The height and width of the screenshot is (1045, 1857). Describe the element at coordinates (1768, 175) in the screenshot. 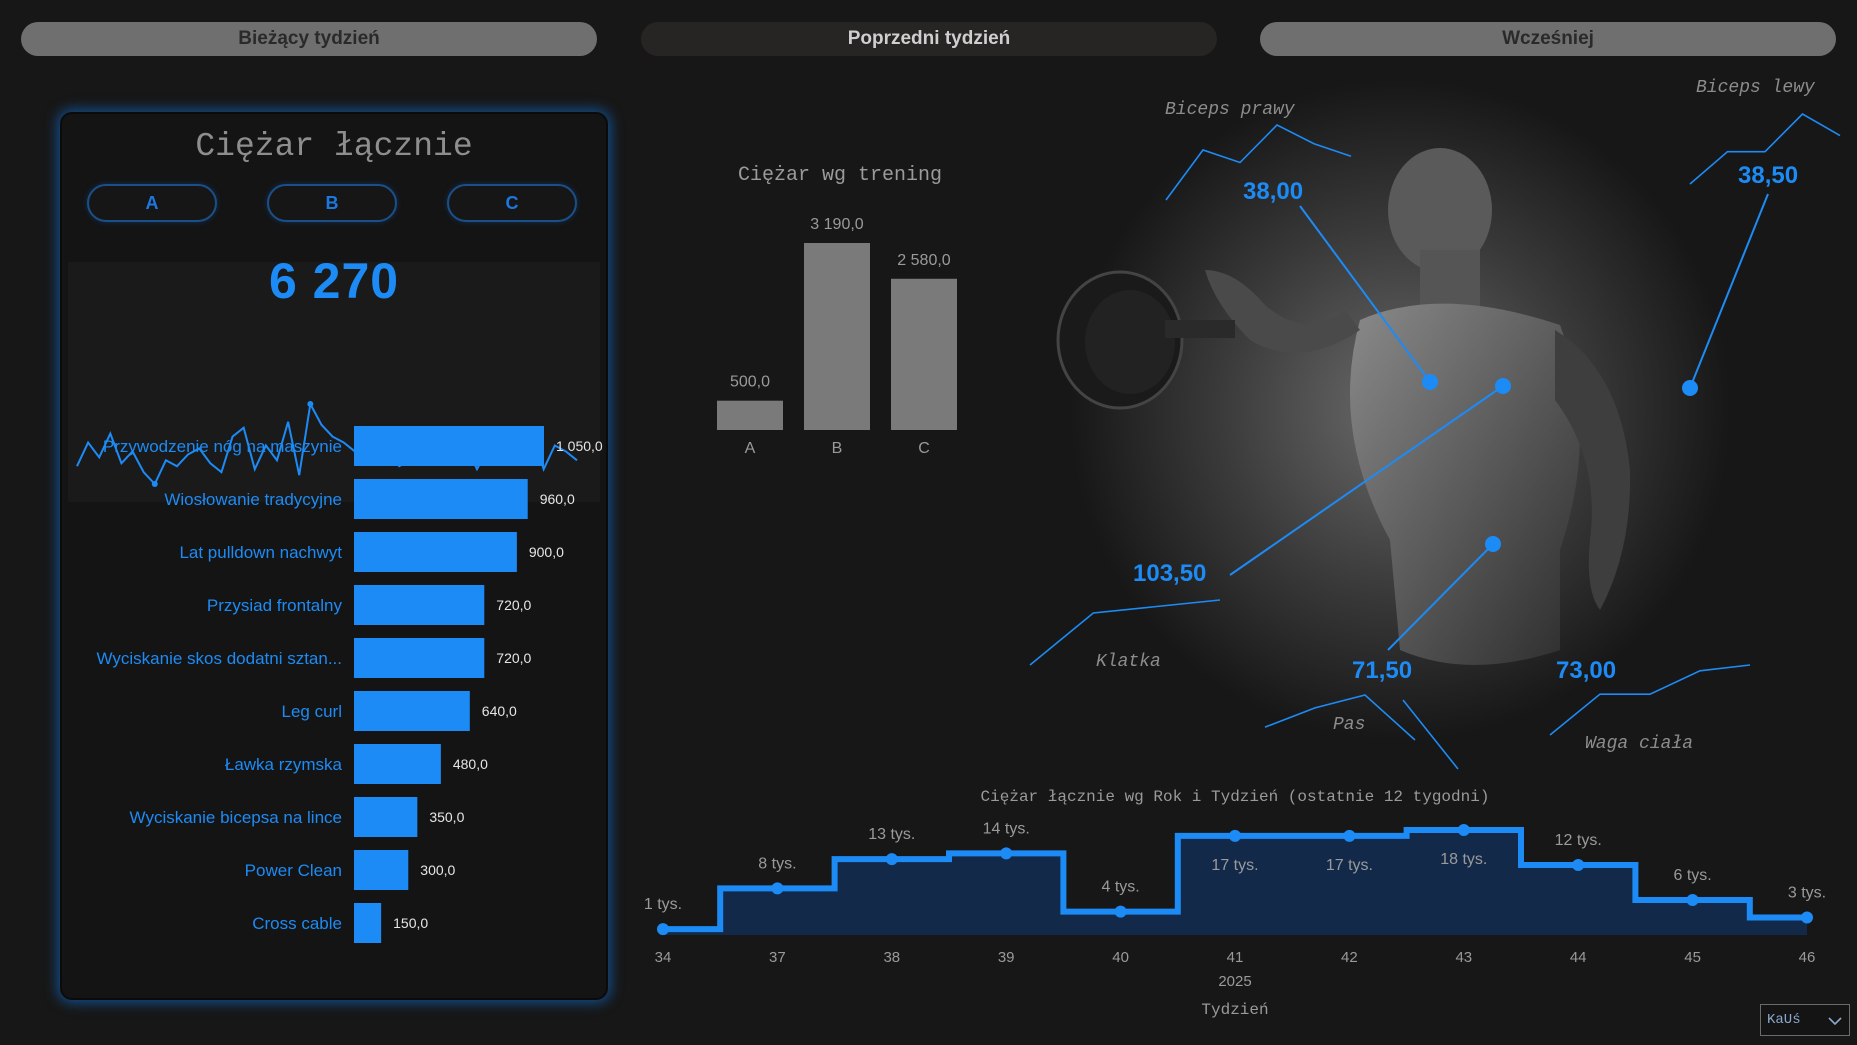

I see `biceps-left-value: 38,50` at that location.